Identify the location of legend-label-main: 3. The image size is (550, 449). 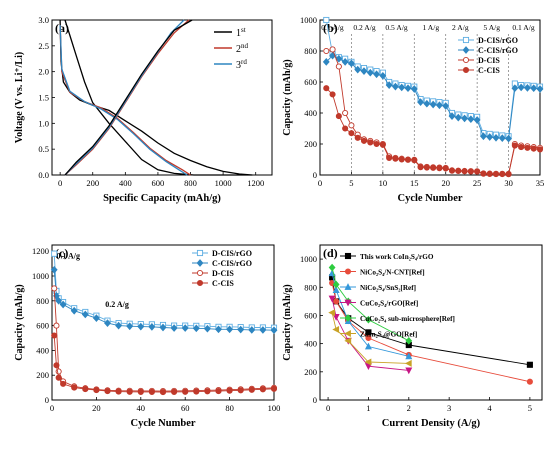
(238, 65).